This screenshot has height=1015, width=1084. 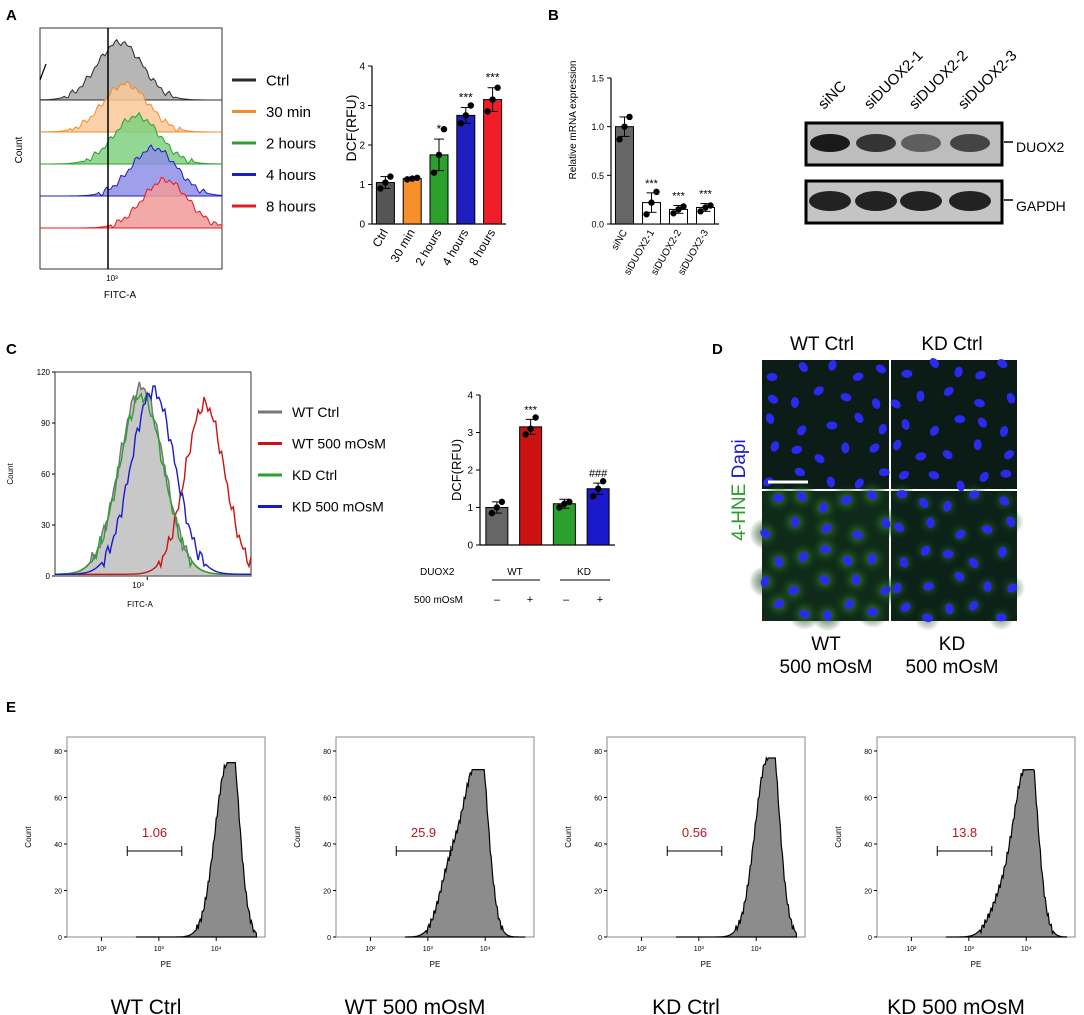 What do you see at coordinates (277, 81) in the screenshot?
I see `legend-label: Ctrl` at bounding box center [277, 81].